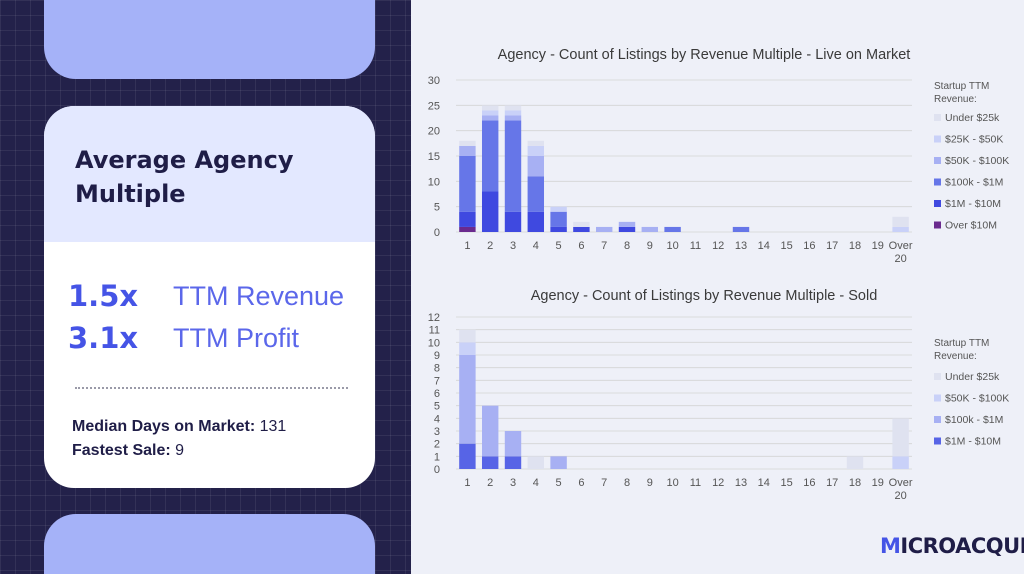  Describe the element at coordinates (650, 246) in the screenshot. I see `x-tick-label: 9` at that location.